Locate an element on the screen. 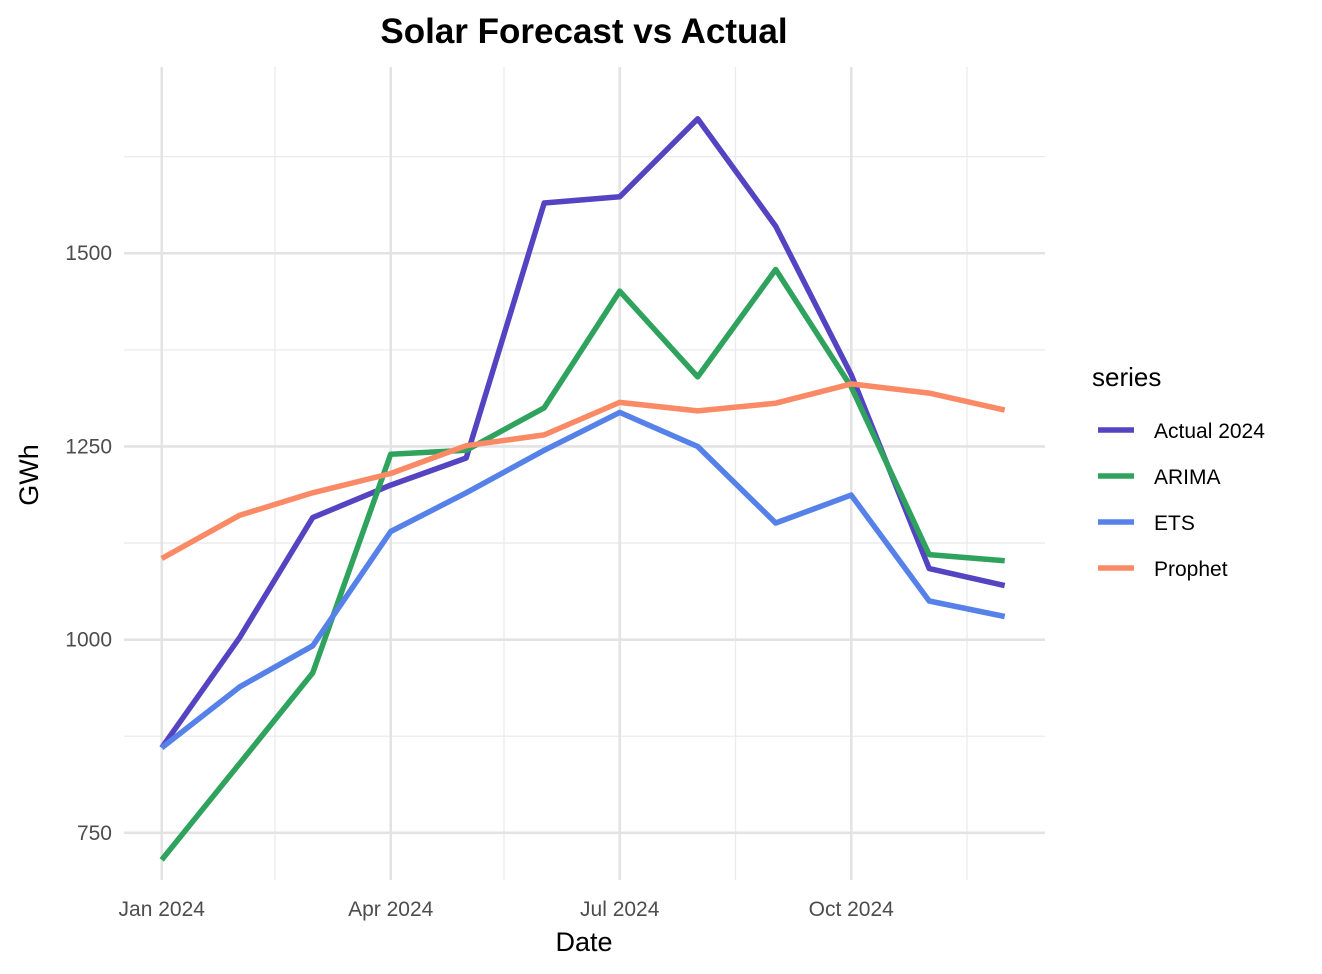  chart-title: Solar Forecast vs Actual is located at coordinates (583, 31).